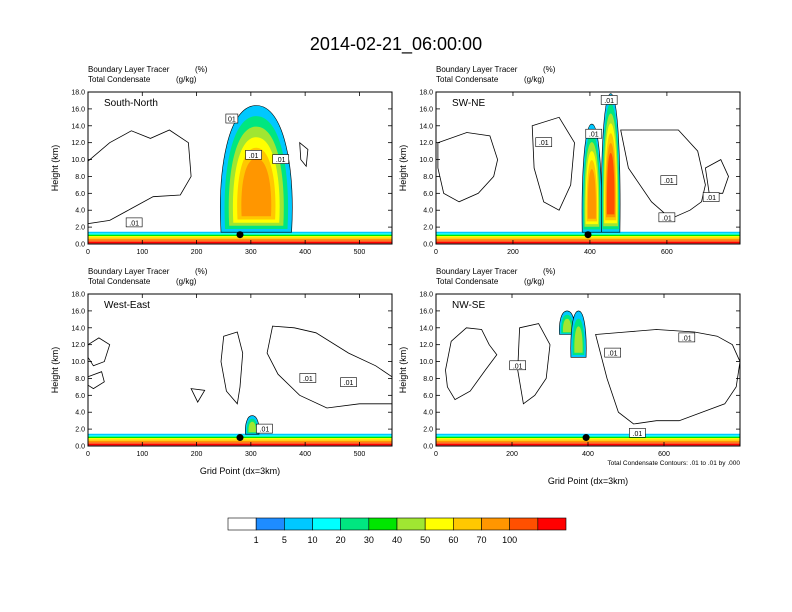 This screenshot has height=612, width=792. What do you see at coordinates (127, 305) in the screenshot?
I see `panel-label: West-East` at bounding box center [127, 305].